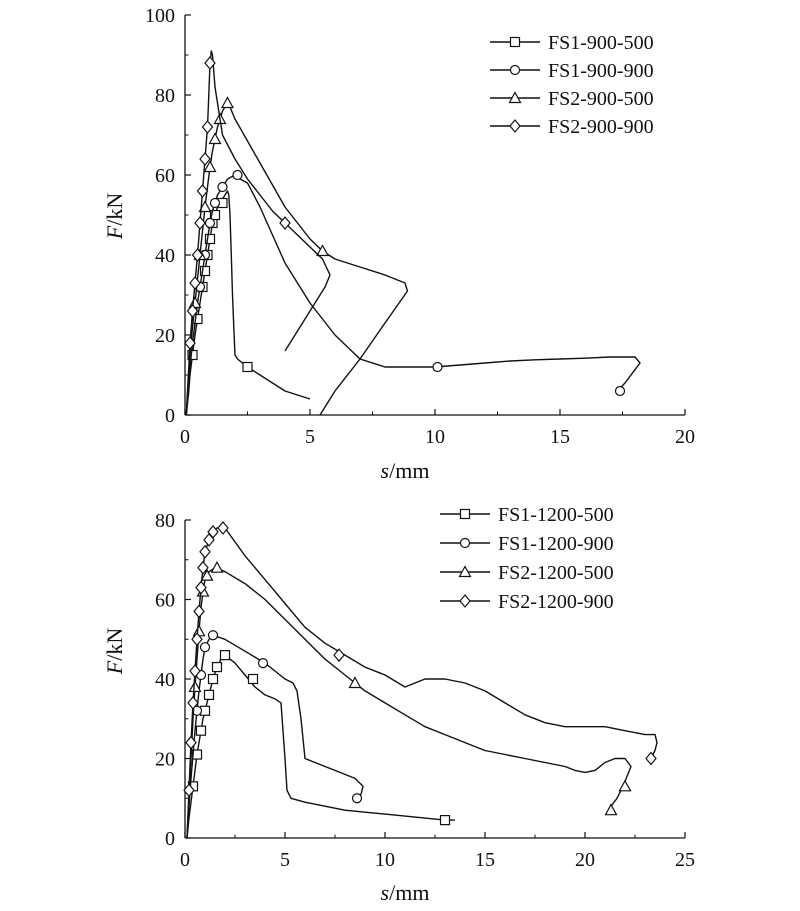  I want to click on x-tick-label: 25, so click(685, 860).